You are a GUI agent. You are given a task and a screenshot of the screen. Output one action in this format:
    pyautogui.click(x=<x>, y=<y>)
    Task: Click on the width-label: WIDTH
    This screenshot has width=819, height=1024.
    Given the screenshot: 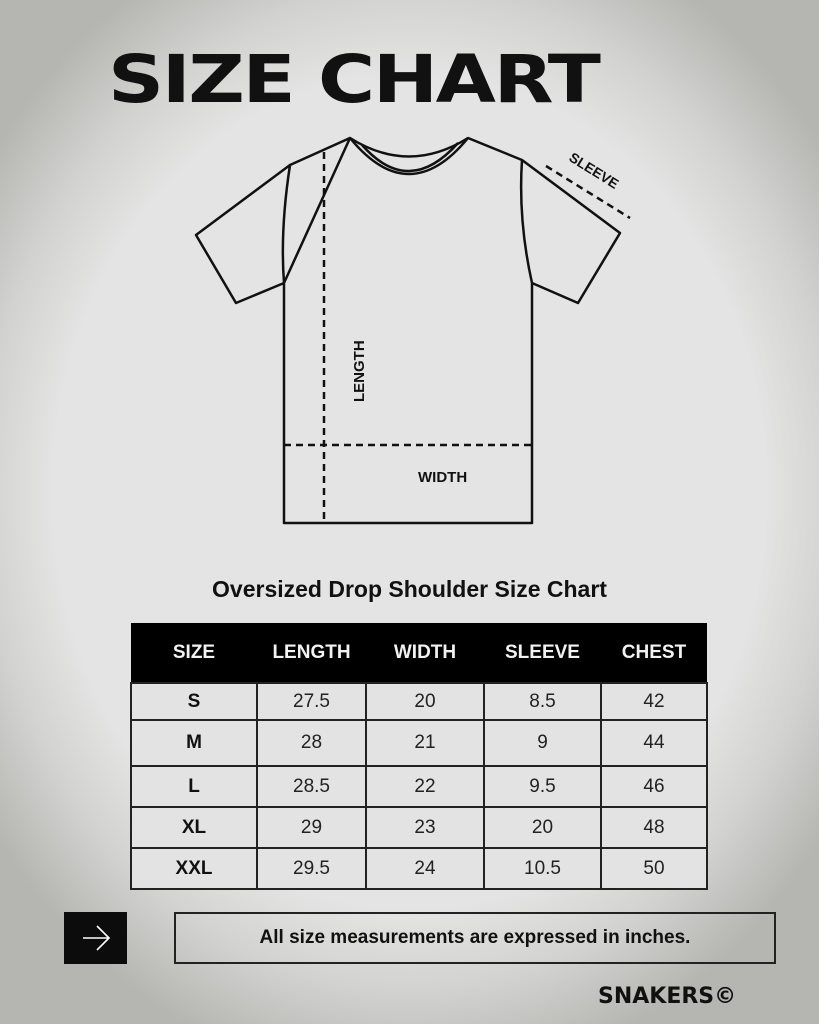 What is the action you would take?
    pyautogui.click(x=442, y=477)
    